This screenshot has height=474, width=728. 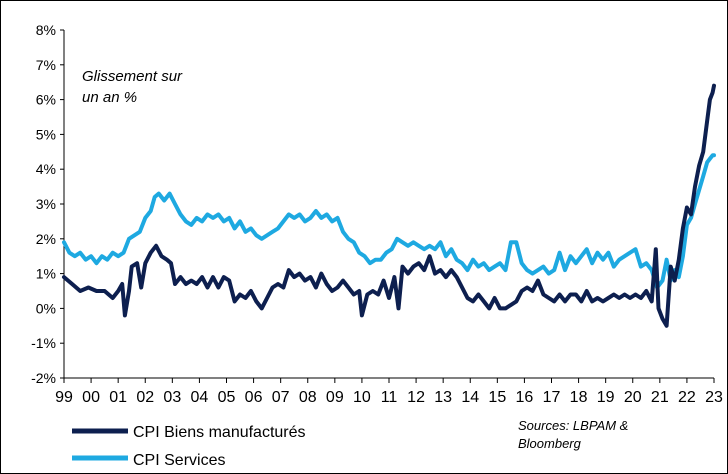 What do you see at coordinates (550, 443) in the screenshot?
I see `source-line-2: Bloomberg` at bounding box center [550, 443].